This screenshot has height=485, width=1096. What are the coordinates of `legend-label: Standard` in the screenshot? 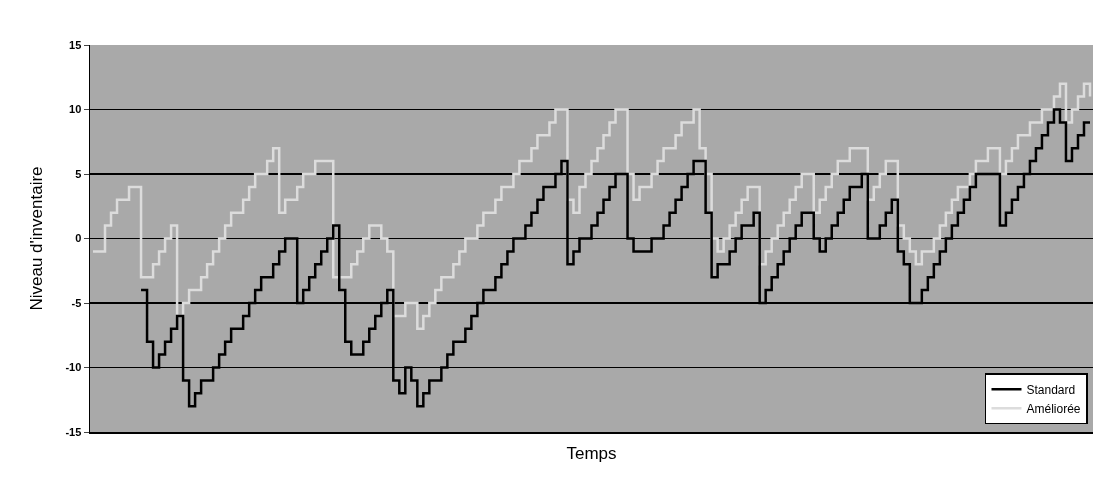 It's located at (1051, 389).